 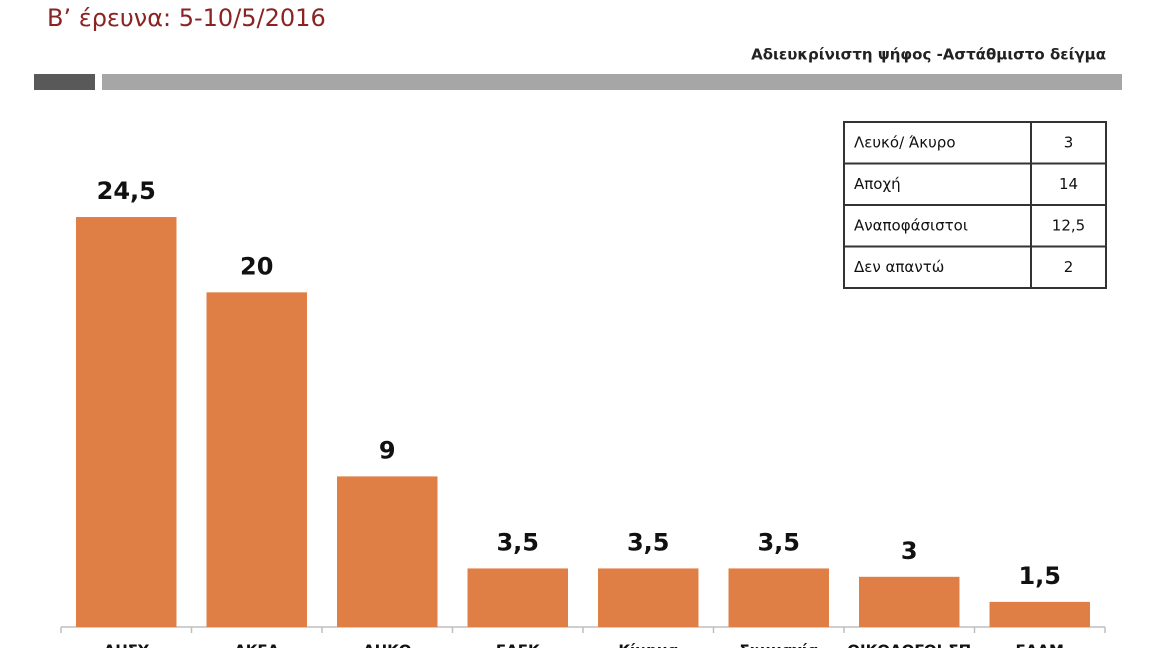 What do you see at coordinates (518, 645) in the screenshot?
I see `x-tick-label: ΕΔΕΚ` at bounding box center [518, 645].